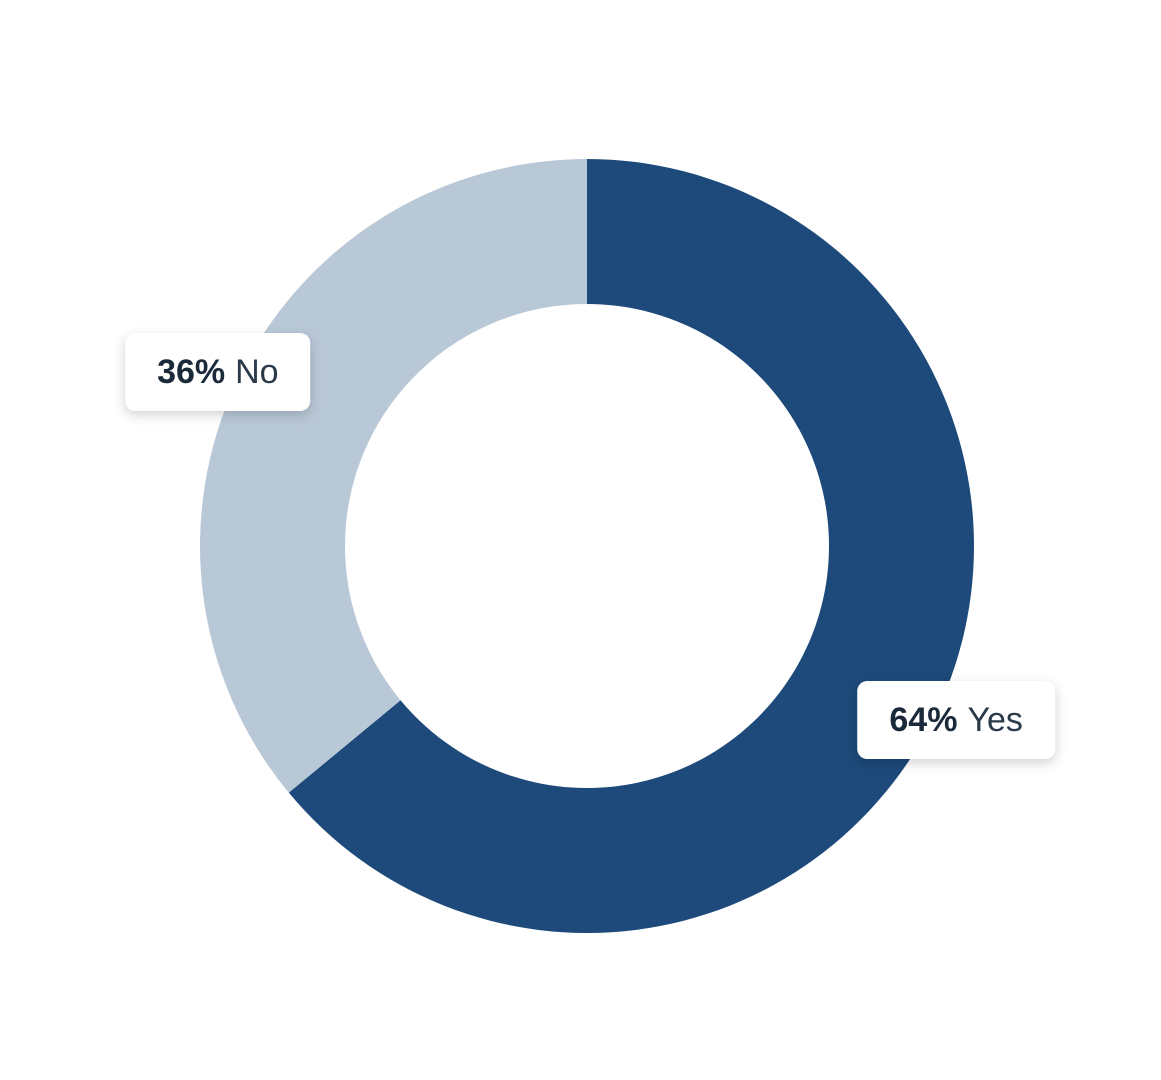 The width and height of the screenshot is (1161, 1080). Describe the element at coordinates (923, 719) in the screenshot. I see `percent-label: 64%` at that location.